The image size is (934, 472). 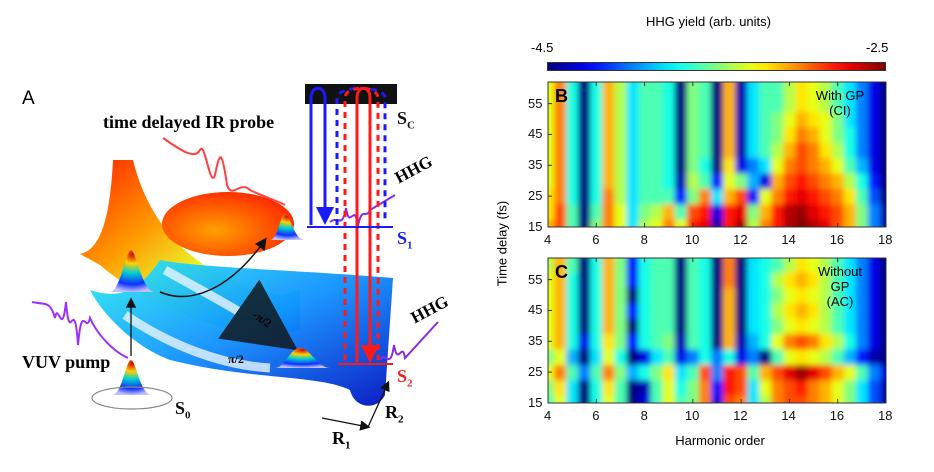 I want to click on r2-sub: 2, so click(x=401, y=419).